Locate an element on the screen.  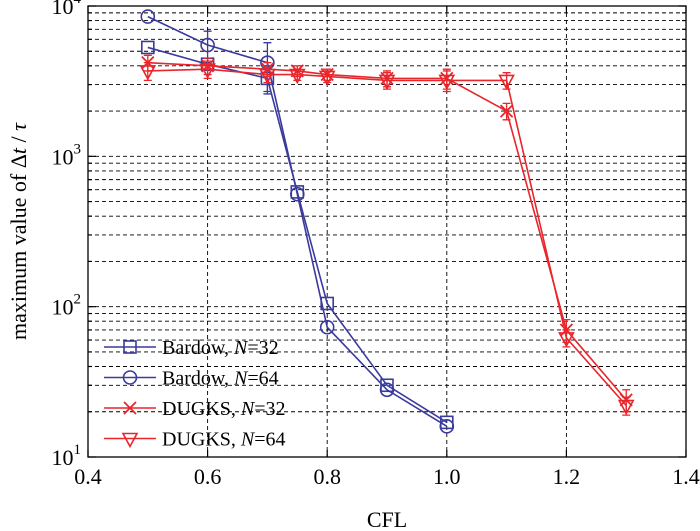
y-tick-exponent: 4 is located at coordinates (78, 3).